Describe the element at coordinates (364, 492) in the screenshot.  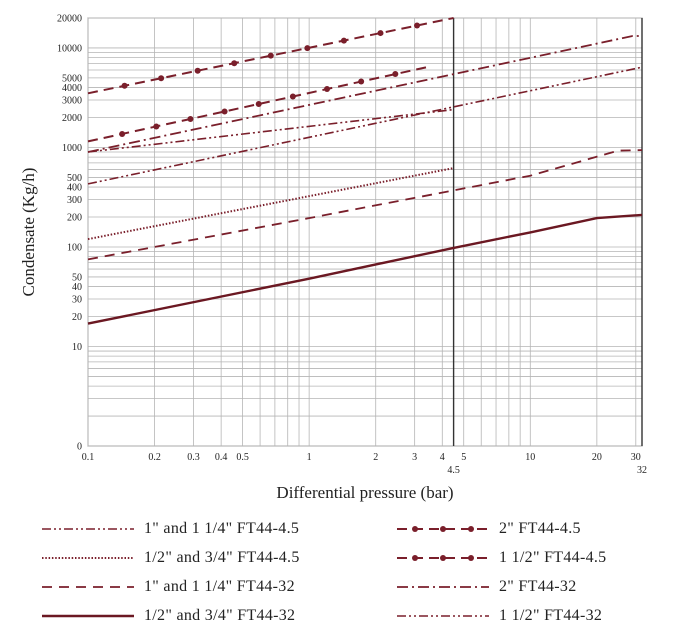
I see `x-axis-title: Differential pressure (bar)` at that location.